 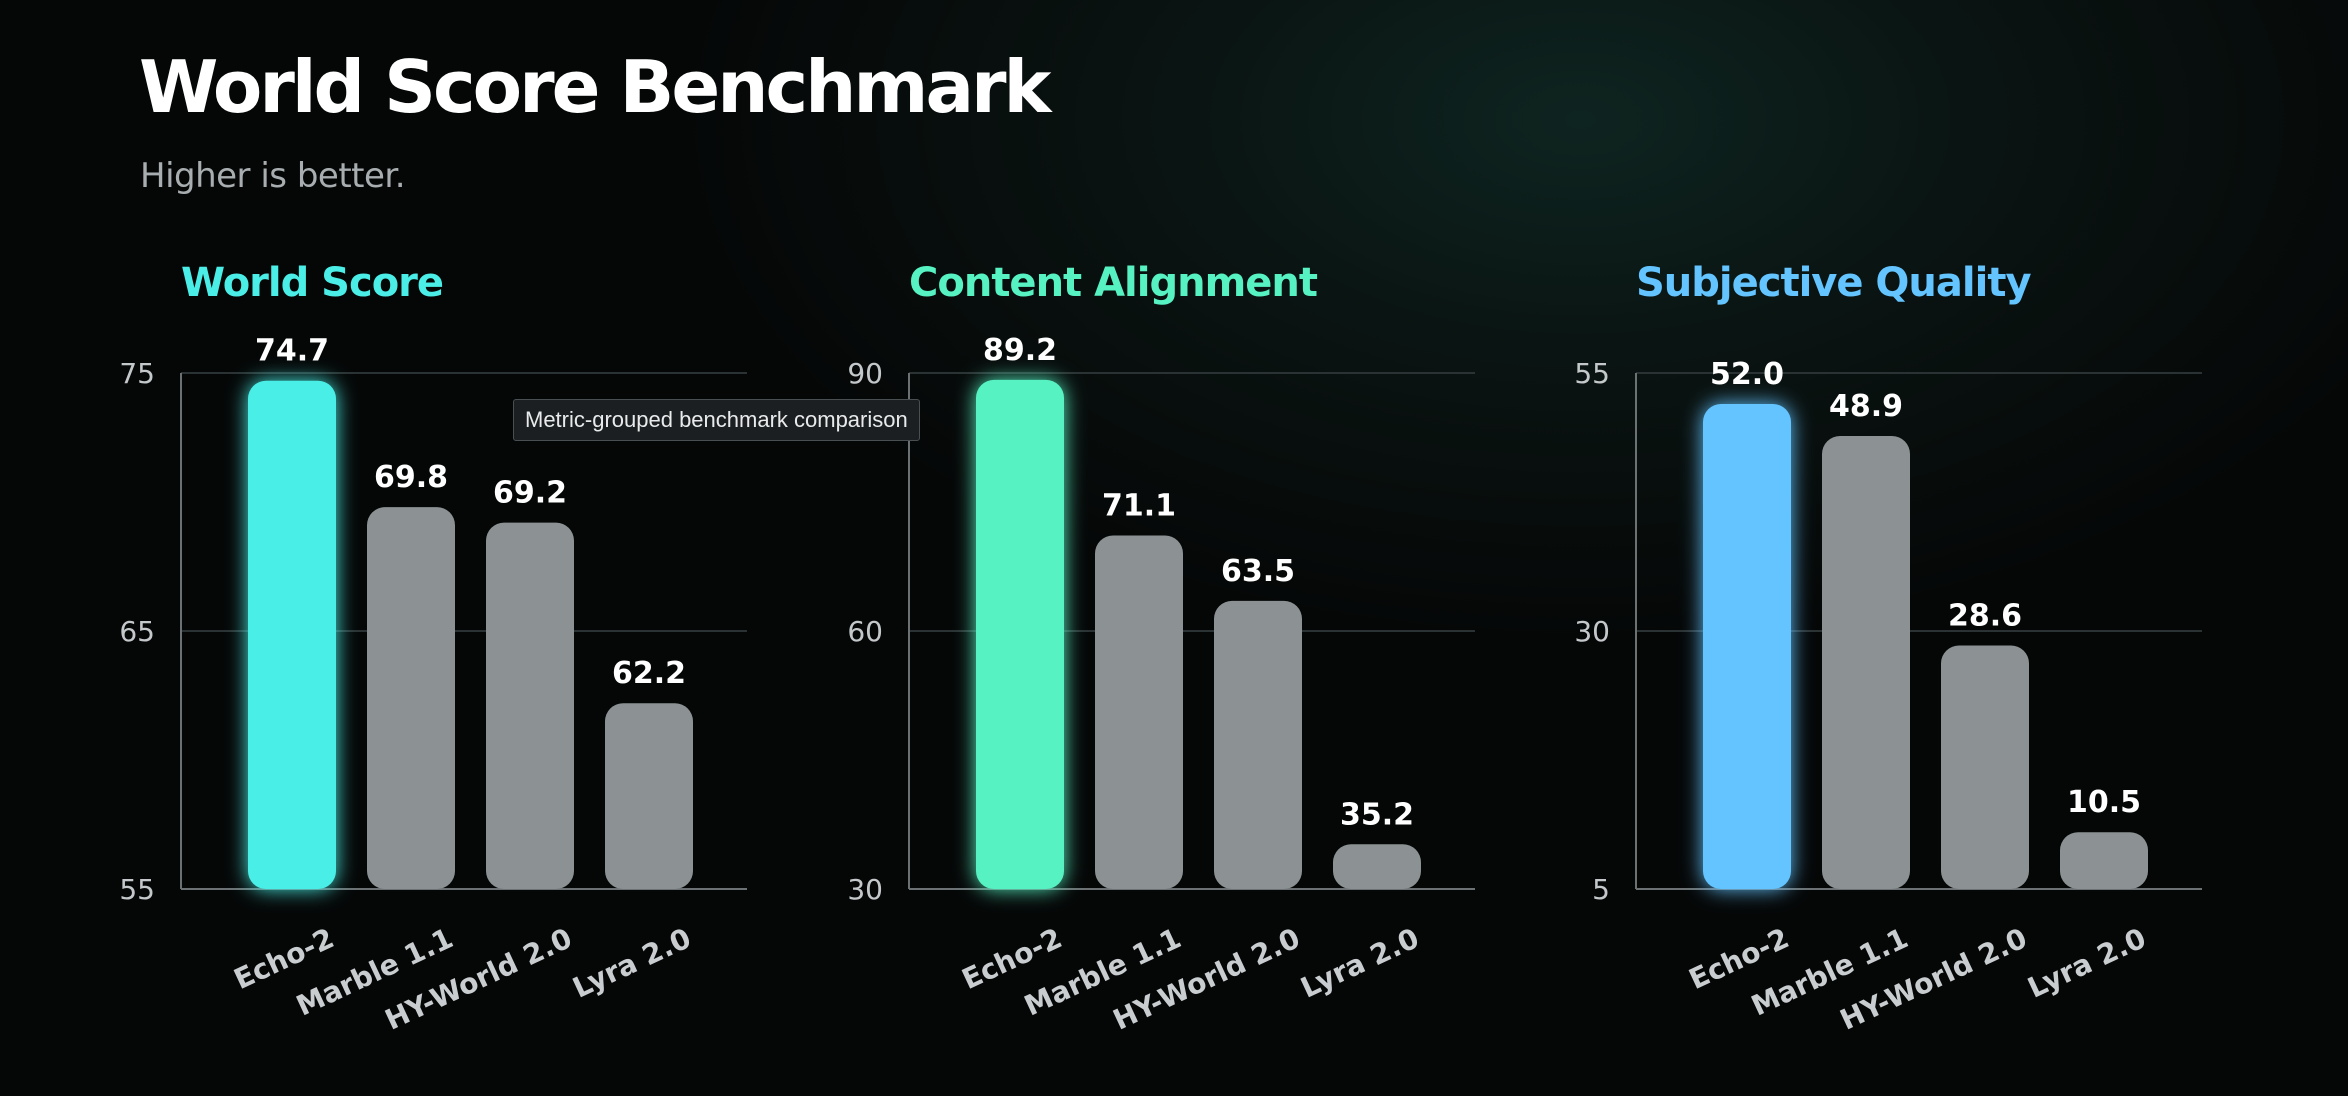 I want to click on y-tick-label: 90, so click(x=865, y=373).